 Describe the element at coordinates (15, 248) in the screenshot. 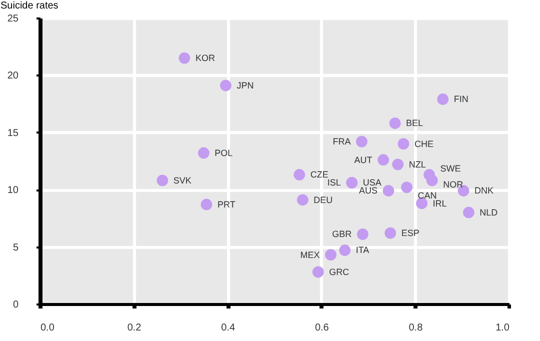

I see `y-tick-label: 5` at that location.